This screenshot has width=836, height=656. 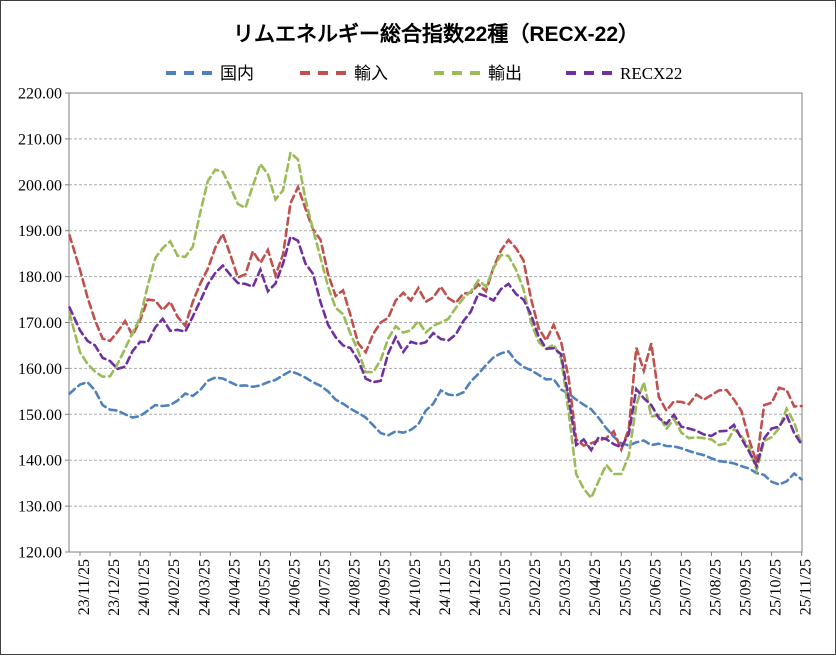 What do you see at coordinates (204, 587) in the screenshot?
I see `x-tick-label: 24/03/25` at bounding box center [204, 587].